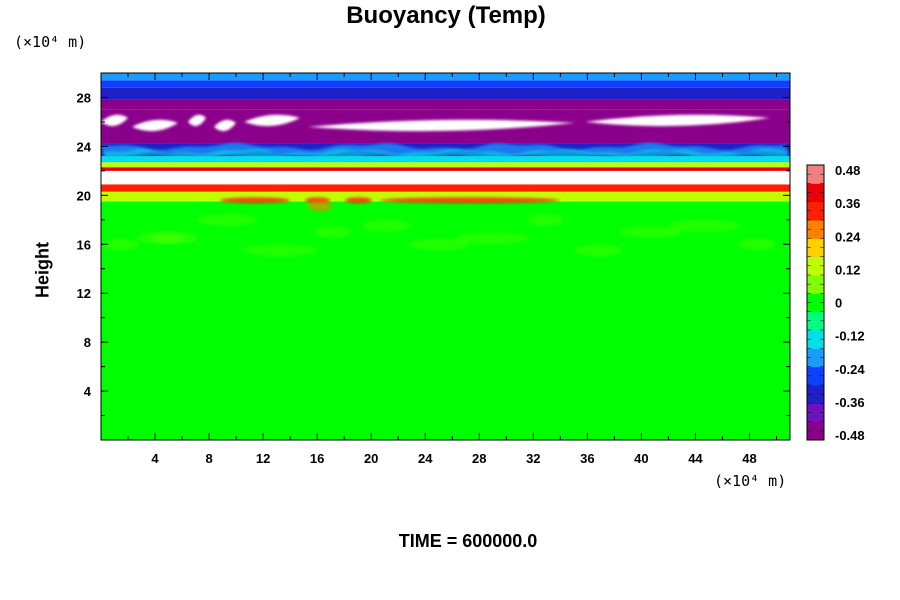 The image size is (900, 600). Describe the element at coordinates (84, 146) in the screenshot. I see `y-tick-label: 24` at that location.